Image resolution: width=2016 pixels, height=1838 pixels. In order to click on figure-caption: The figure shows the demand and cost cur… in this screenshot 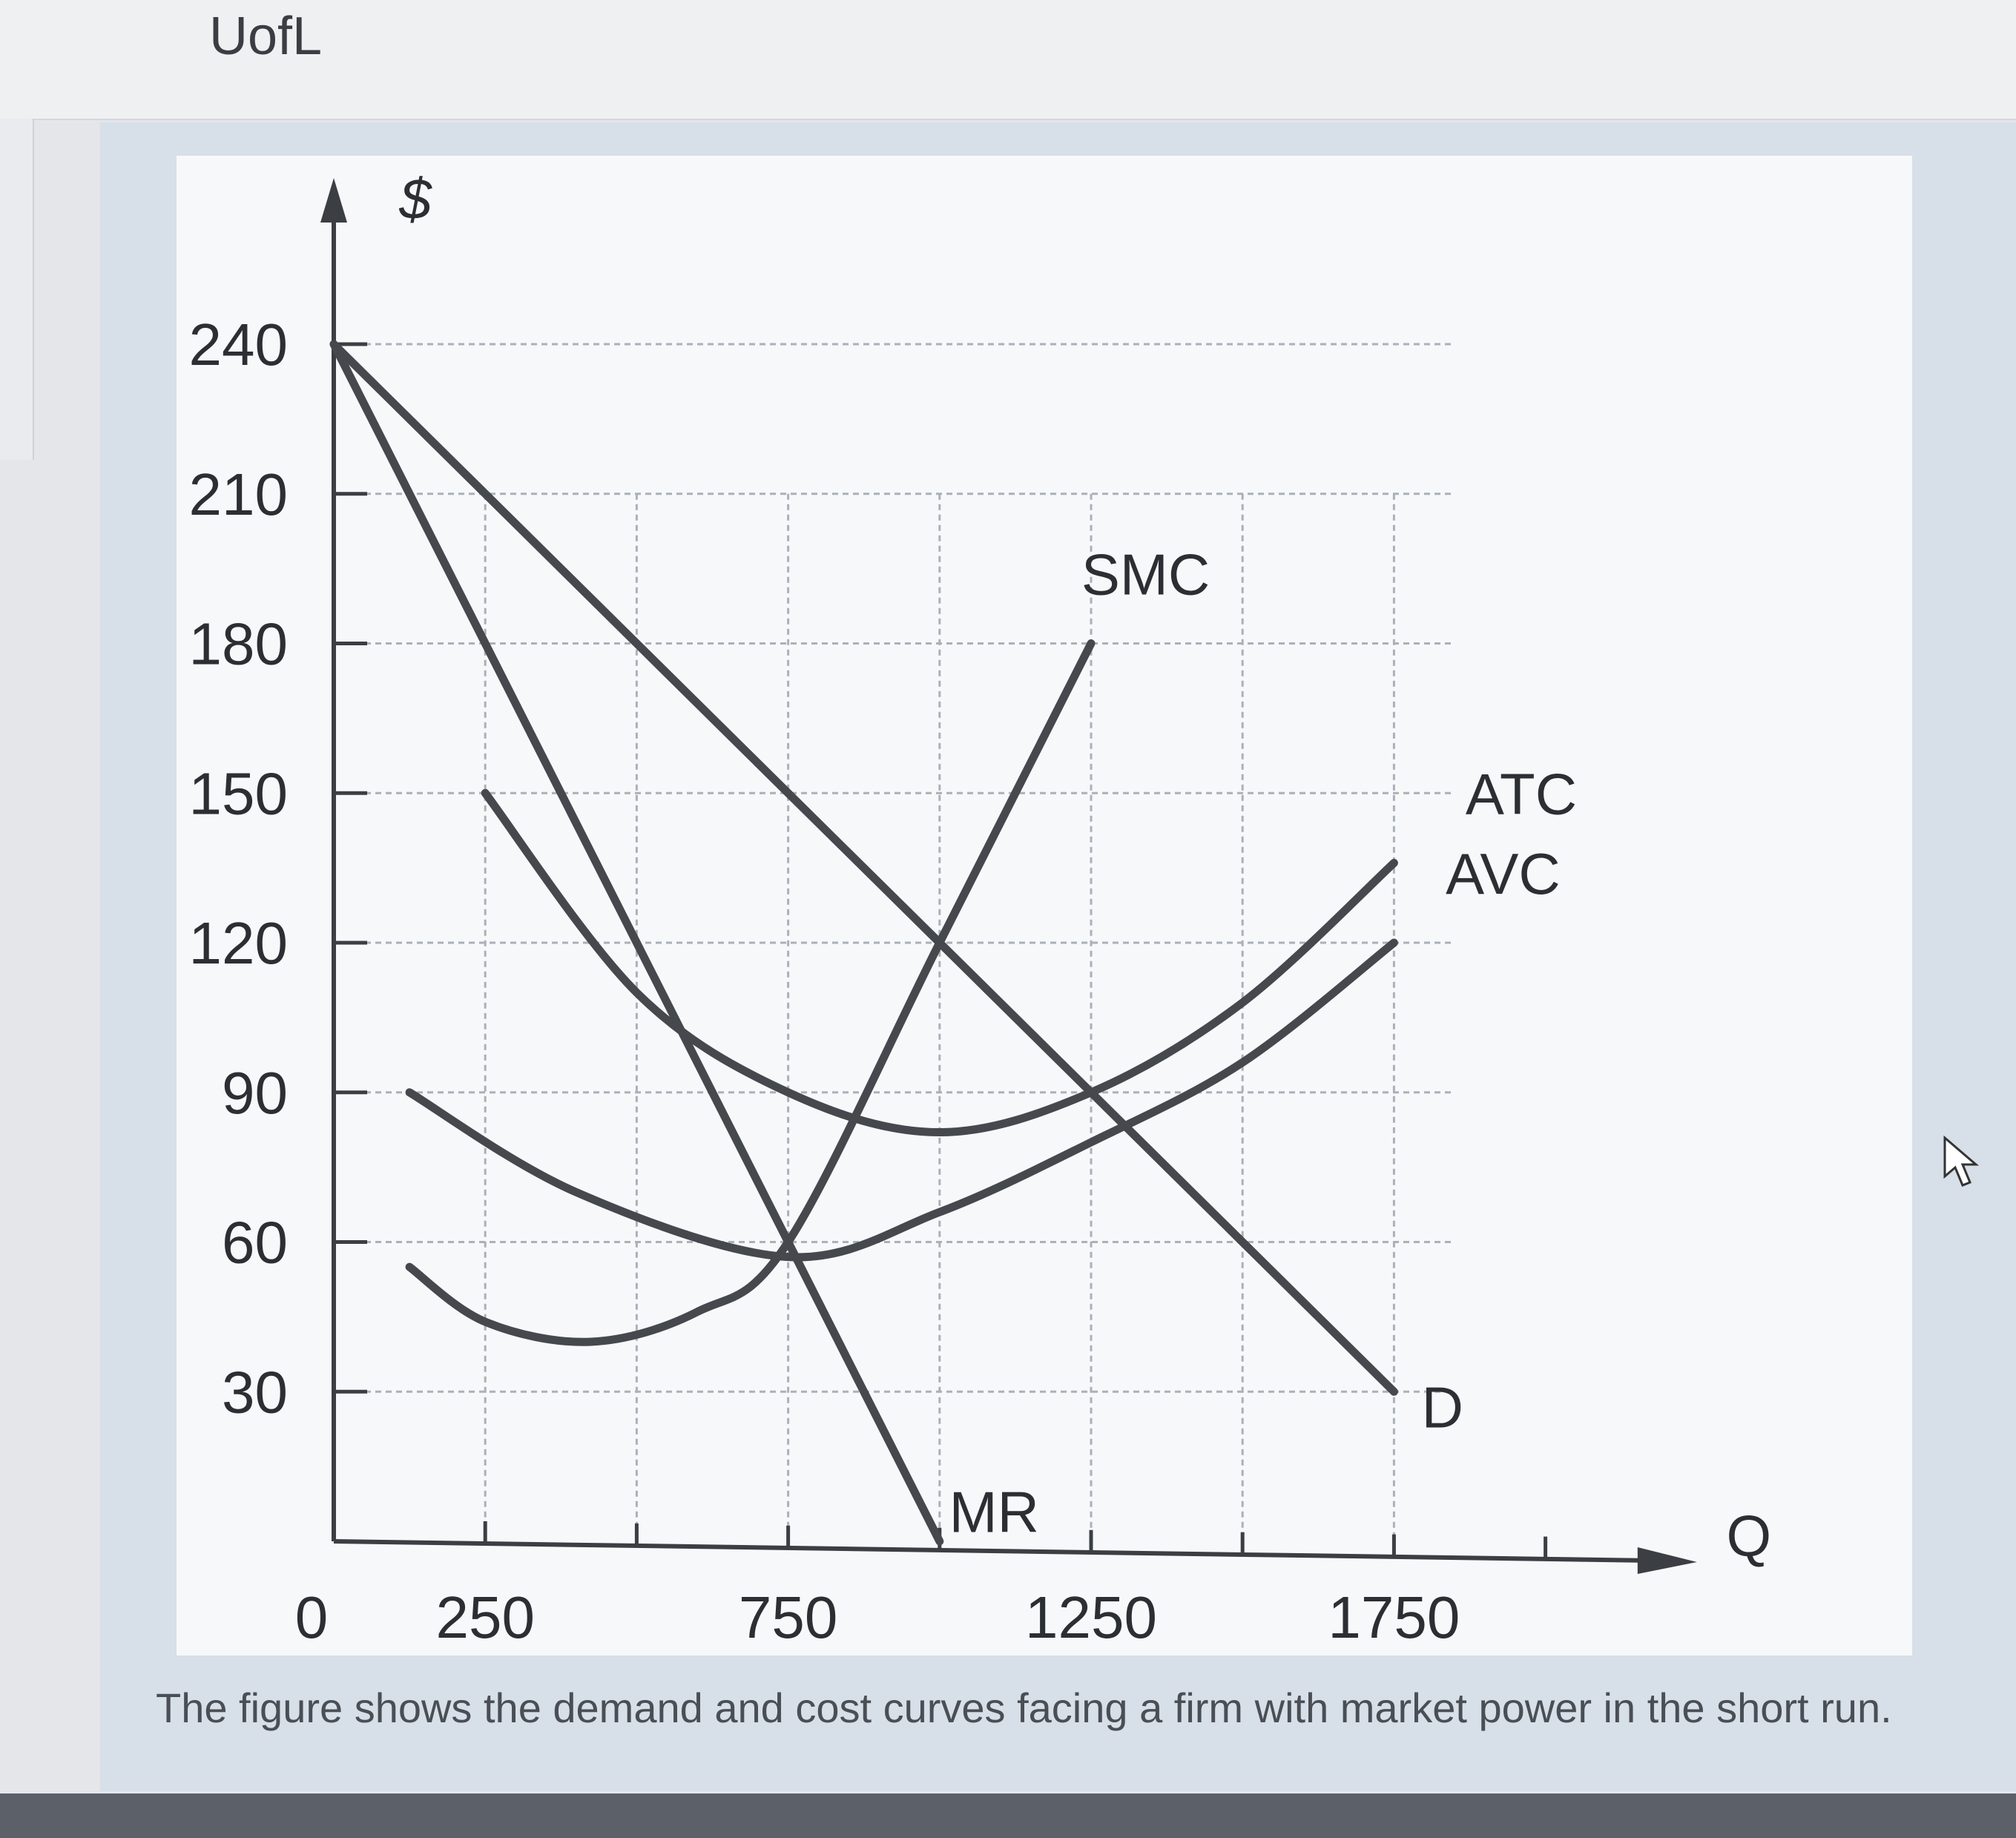, I will do `click(1024, 1707)`.